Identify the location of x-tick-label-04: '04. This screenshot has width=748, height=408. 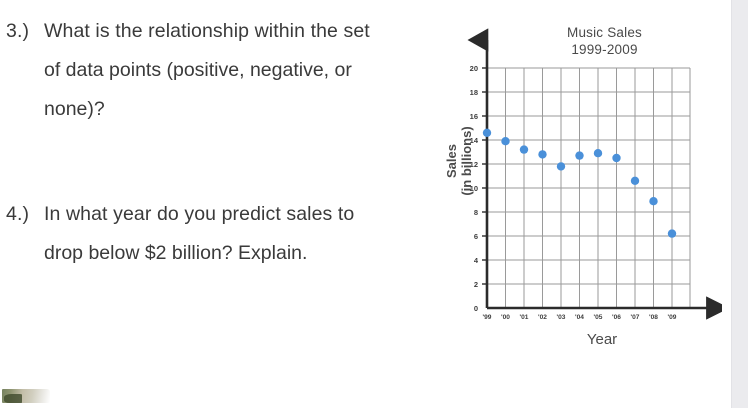
(579, 317).